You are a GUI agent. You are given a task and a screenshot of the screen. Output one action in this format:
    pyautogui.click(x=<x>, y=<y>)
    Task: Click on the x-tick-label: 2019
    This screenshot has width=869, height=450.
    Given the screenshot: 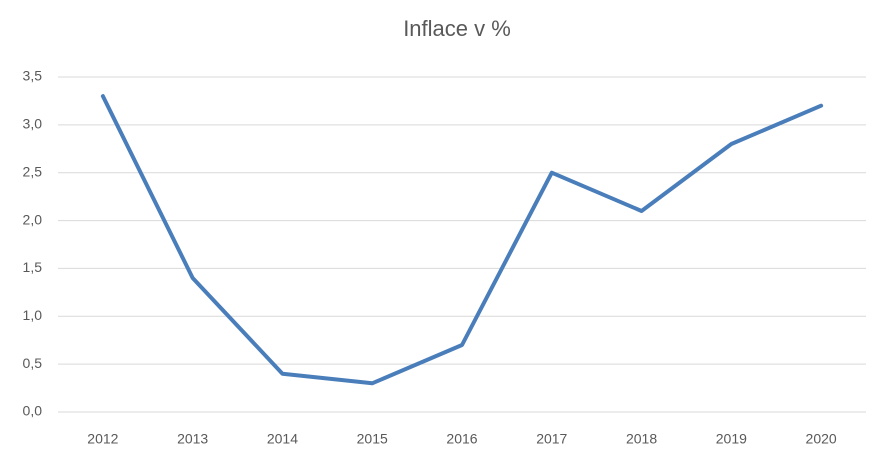 What is the action you would take?
    pyautogui.click(x=731, y=439)
    